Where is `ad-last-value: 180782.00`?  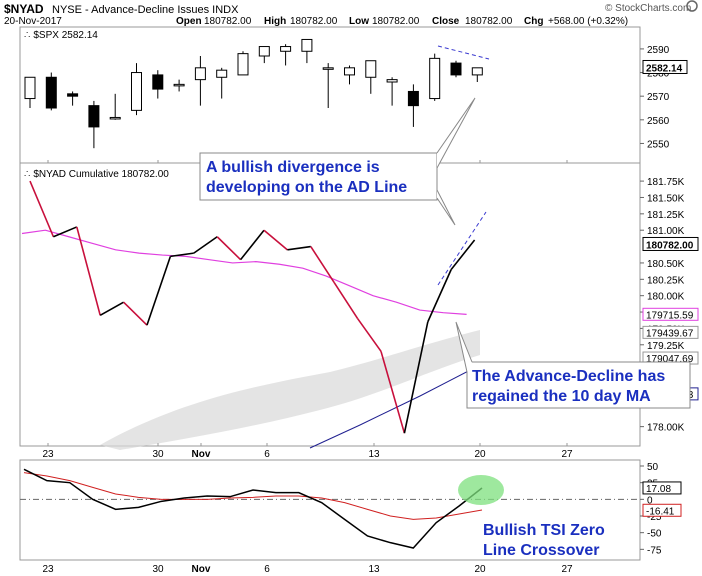 ad-last-value: 180782.00 is located at coordinates (670, 245).